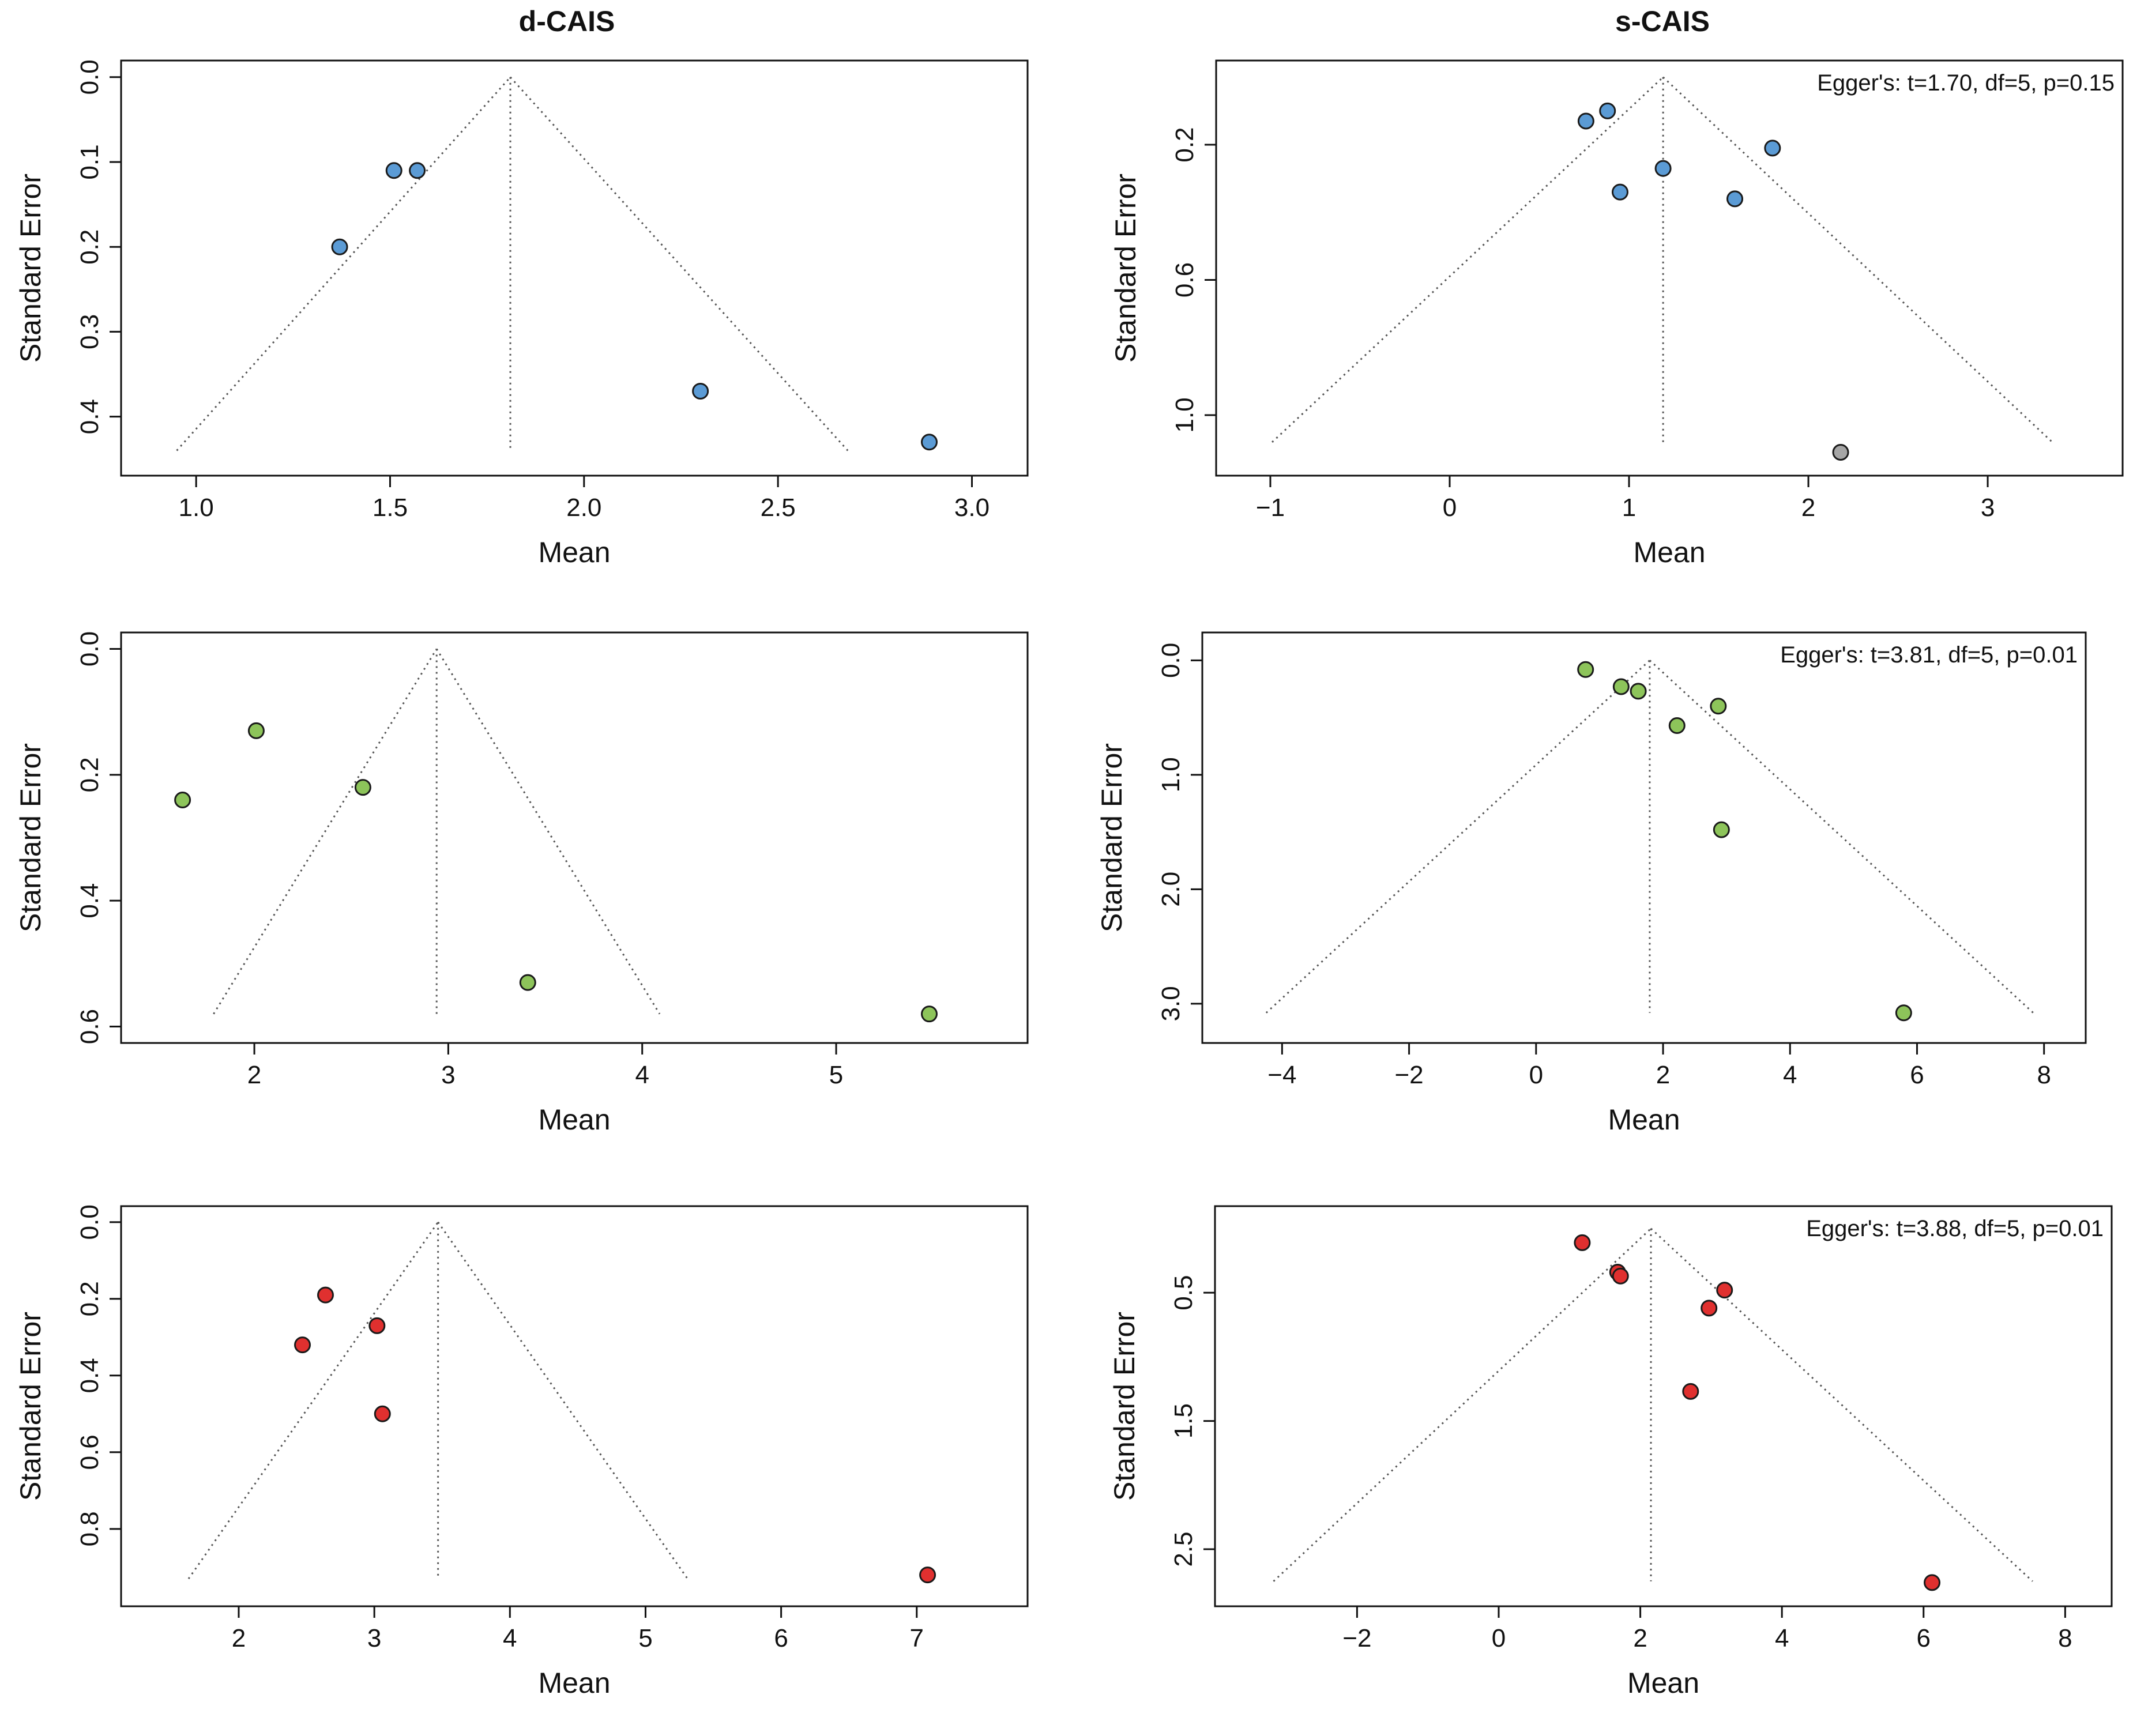 Image resolution: width=2133 pixels, height=1736 pixels. Describe the element at coordinates (1171, 1003) in the screenshot. I see `y-tick-label: 3.0` at that location.